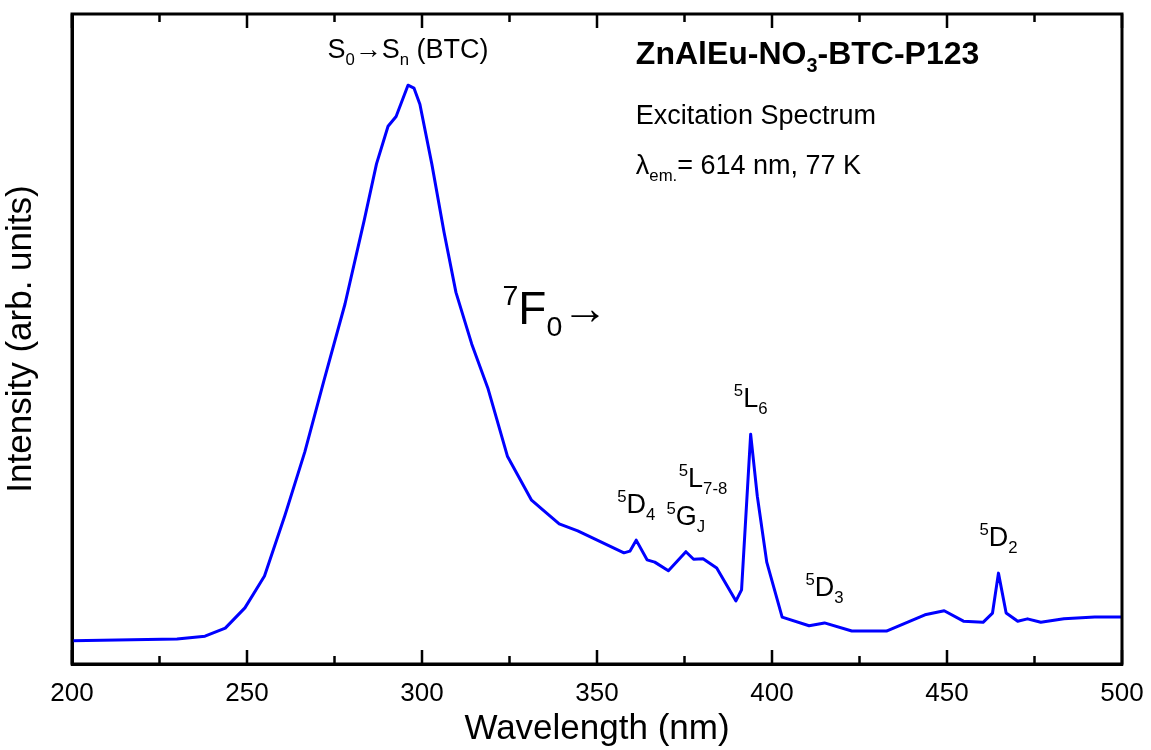 This screenshot has width=1151, height=750. Describe the element at coordinates (597, 726) in the screenshot. I see `x-axis-title: Wavelength (nm)` at that location.